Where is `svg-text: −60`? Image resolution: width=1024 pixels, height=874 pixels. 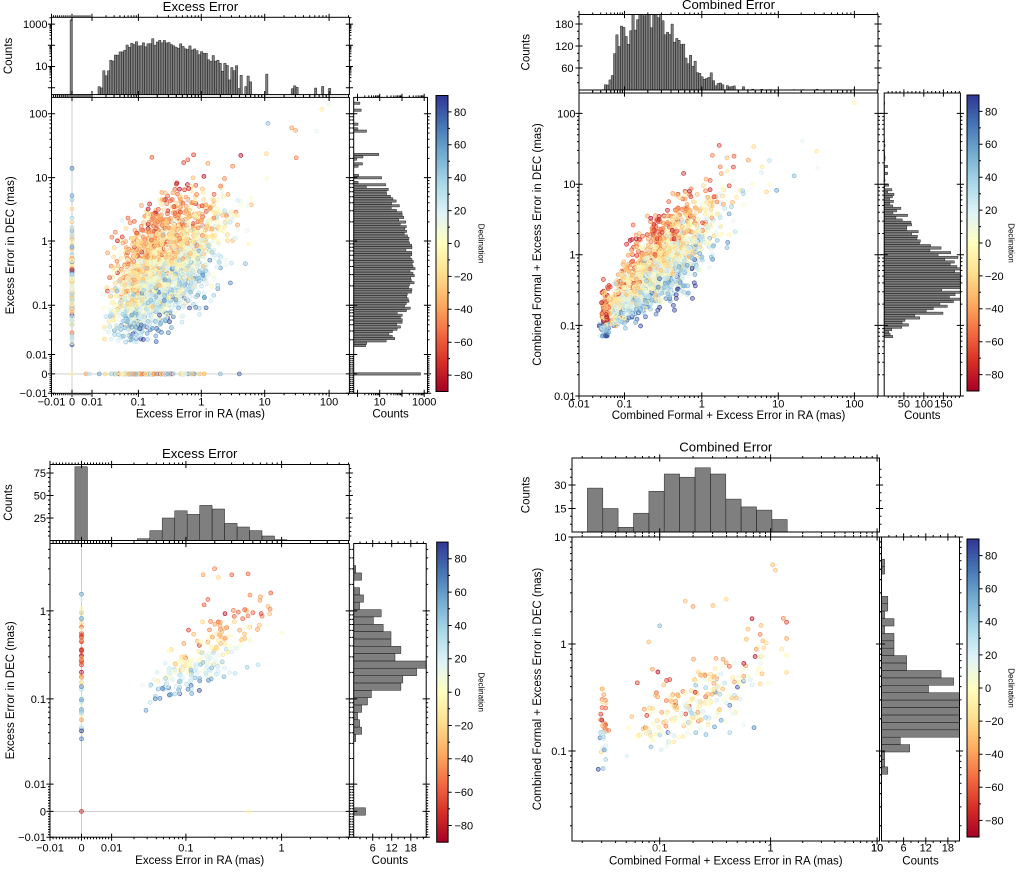
svg-text: −60 is located at coordinates (463, 343).